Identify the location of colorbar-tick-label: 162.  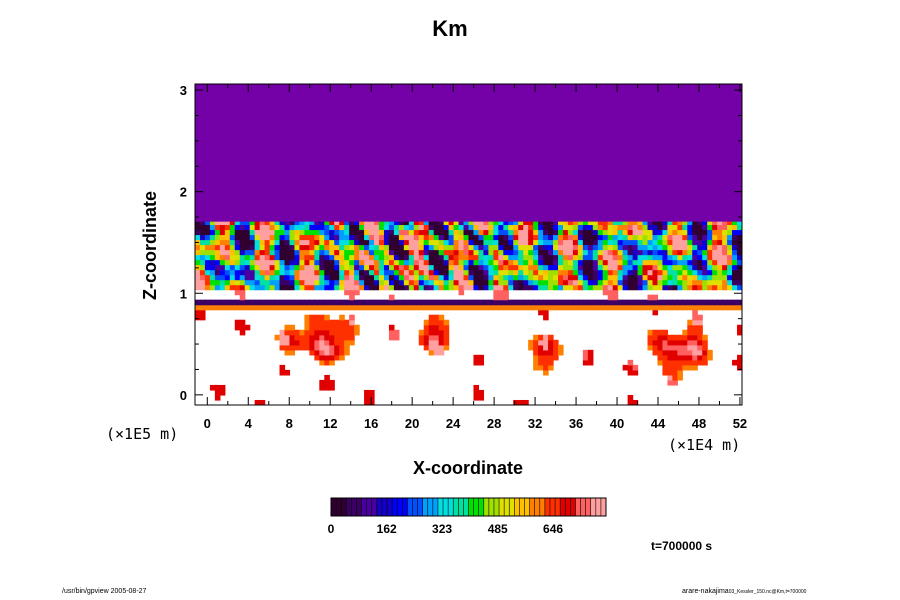
(387, 529).